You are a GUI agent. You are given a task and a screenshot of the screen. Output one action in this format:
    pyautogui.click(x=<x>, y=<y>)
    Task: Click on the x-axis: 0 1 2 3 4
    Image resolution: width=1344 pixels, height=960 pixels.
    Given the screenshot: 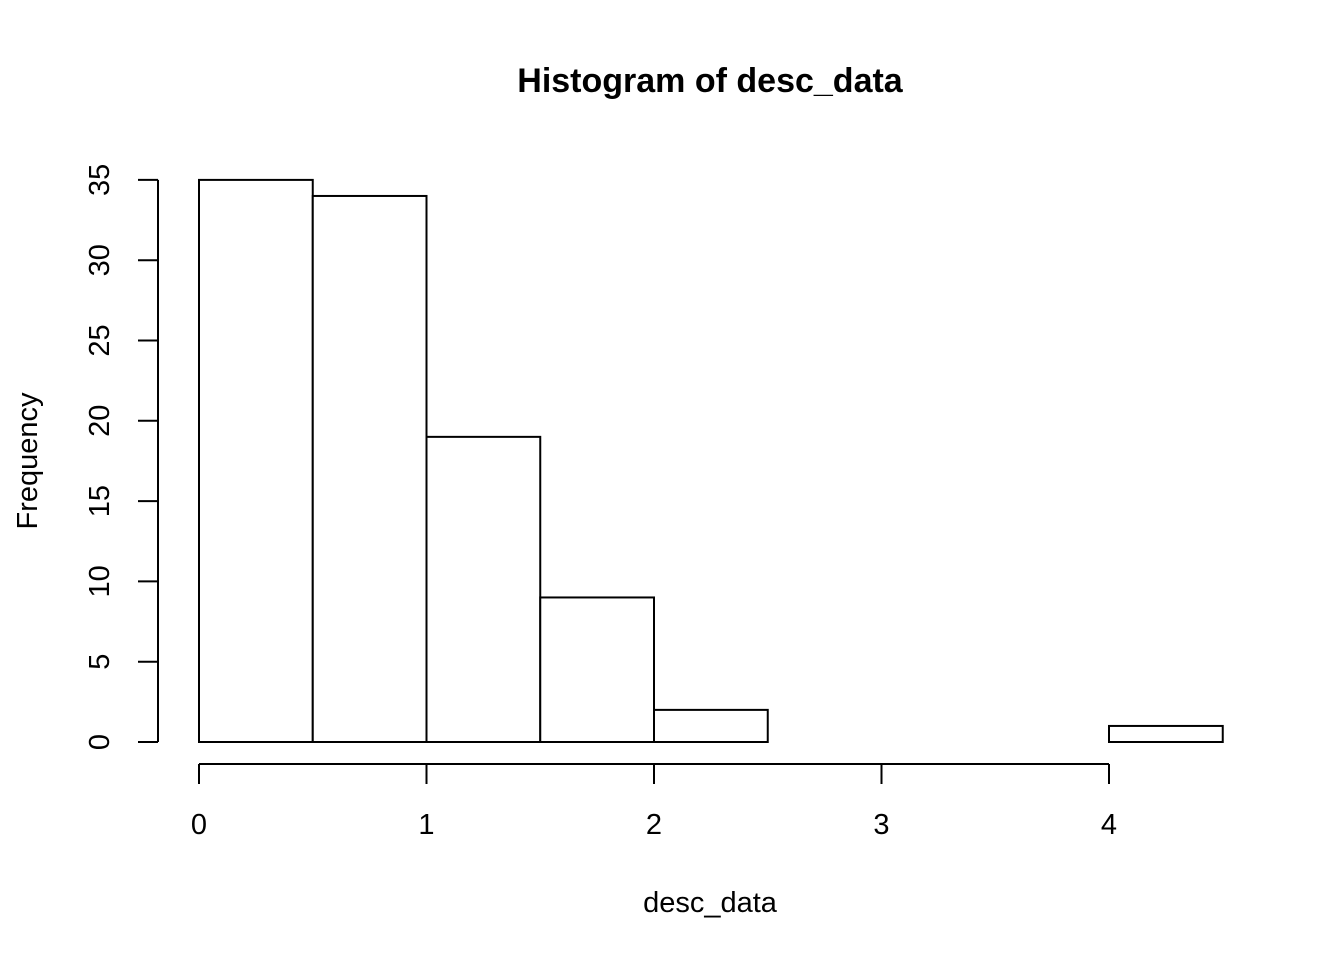 What is the action you would take?
    pyautogui.click(x=654, y=802)
    